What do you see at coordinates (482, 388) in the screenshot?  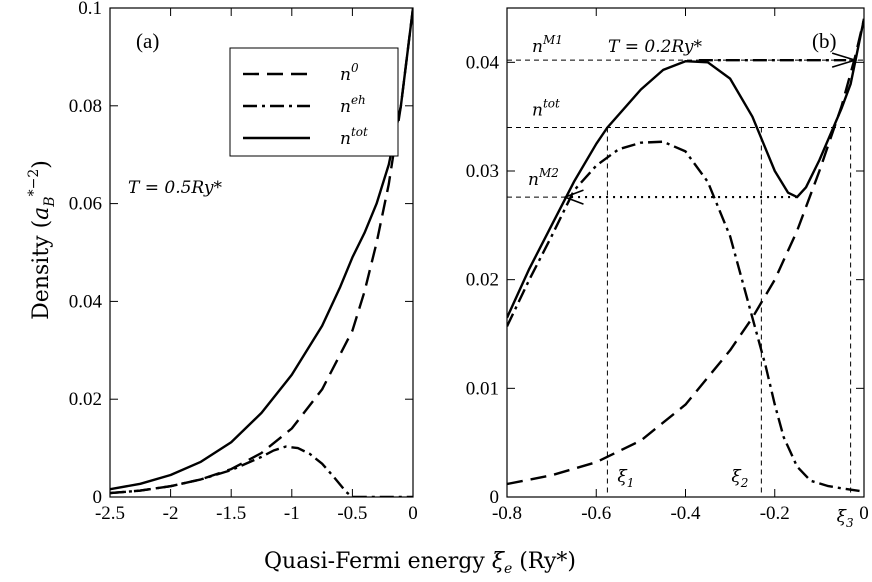 I see `y-tick-label: 0.01` at bounding box center [482, 388].